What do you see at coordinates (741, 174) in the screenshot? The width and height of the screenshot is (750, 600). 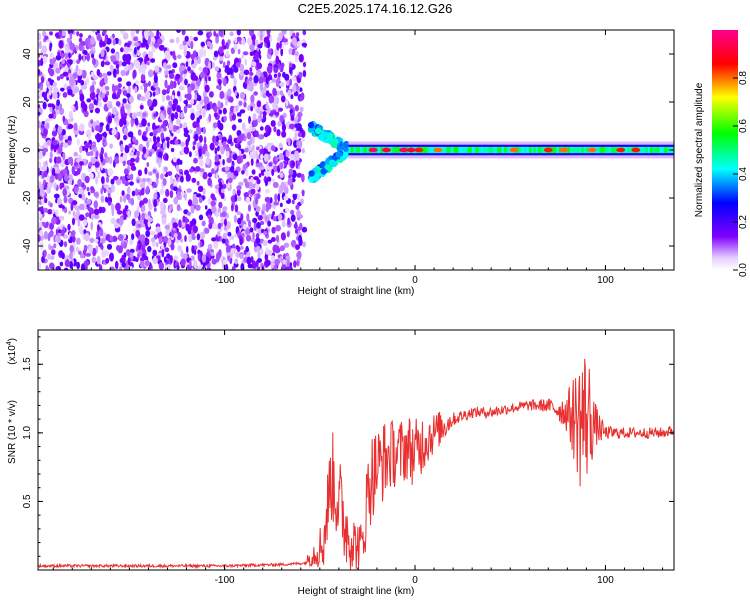 I see `colorbar-ticks: 0.0 0.2 0.4 0.6 0.8` at bounding box center [741, 174].